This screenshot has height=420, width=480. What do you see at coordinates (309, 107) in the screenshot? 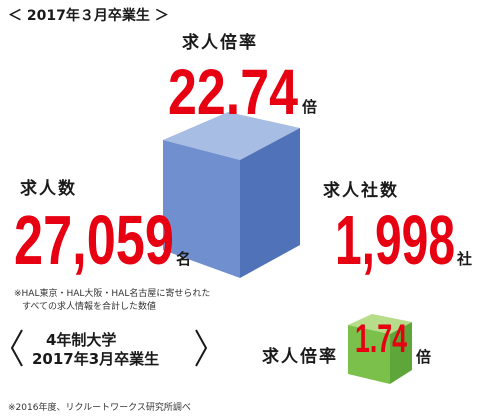
I see `ratio-unit: 倍` at bounding box center [309, 107].